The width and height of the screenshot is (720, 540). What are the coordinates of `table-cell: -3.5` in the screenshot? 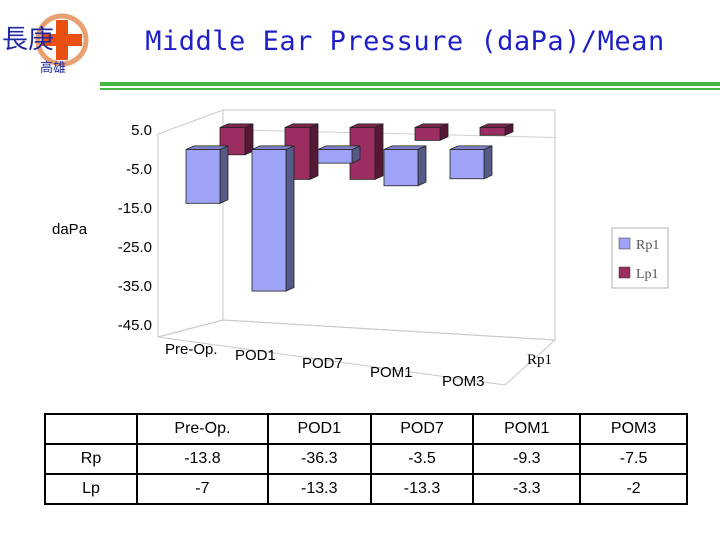 It's located at (422, 459).